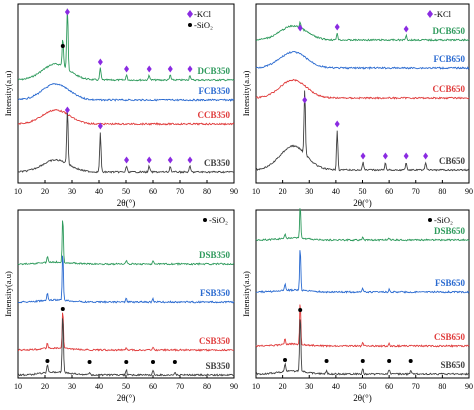 The image size is (474, 410). What do you see at coordinates (126, 141) in the screenshot?
I see `series-line-cb350` at bounding box center [126, 141].